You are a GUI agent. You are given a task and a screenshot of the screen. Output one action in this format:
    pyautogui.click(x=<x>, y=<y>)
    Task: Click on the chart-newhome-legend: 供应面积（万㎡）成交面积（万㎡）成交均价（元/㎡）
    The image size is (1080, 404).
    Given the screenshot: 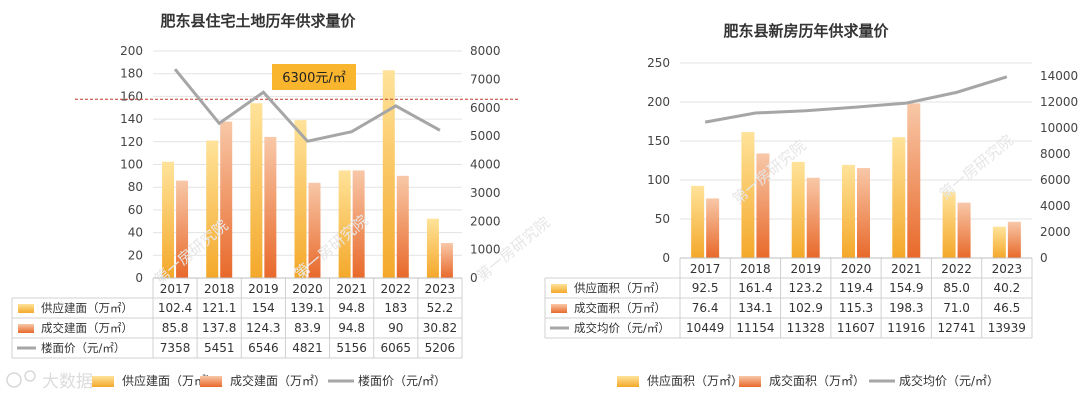 What is the action you would take?
    pyautogui.click(x=808, y=380)
    